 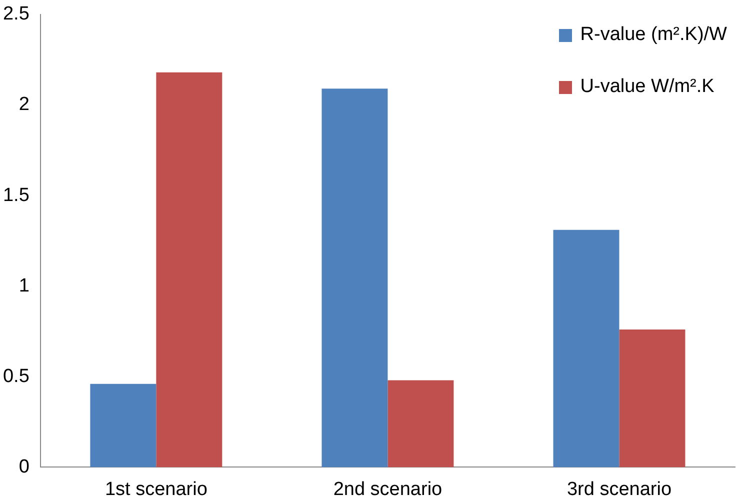 I want to click on legend-label: U-value W/m².K, so click(x=647, y=87).